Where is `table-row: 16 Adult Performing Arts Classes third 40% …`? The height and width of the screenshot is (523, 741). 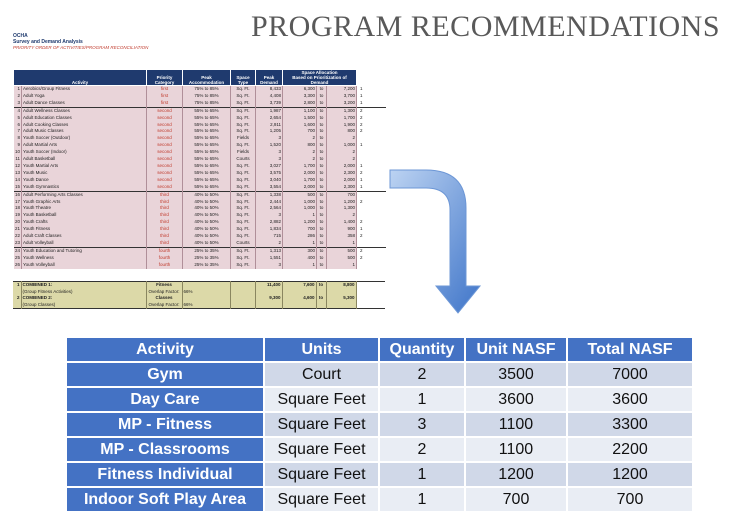
table-row: 16 Adult Performing Arts Classes third 40% … is located at coordinates (199, 194).